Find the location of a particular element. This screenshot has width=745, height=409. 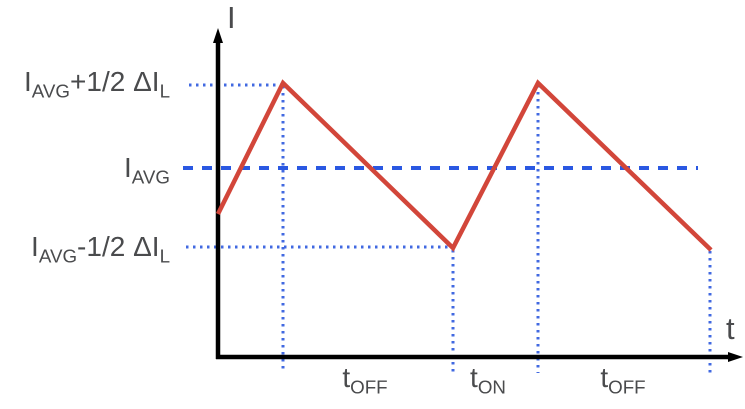

y-axis-label: I is located at coordinates (231, 17).